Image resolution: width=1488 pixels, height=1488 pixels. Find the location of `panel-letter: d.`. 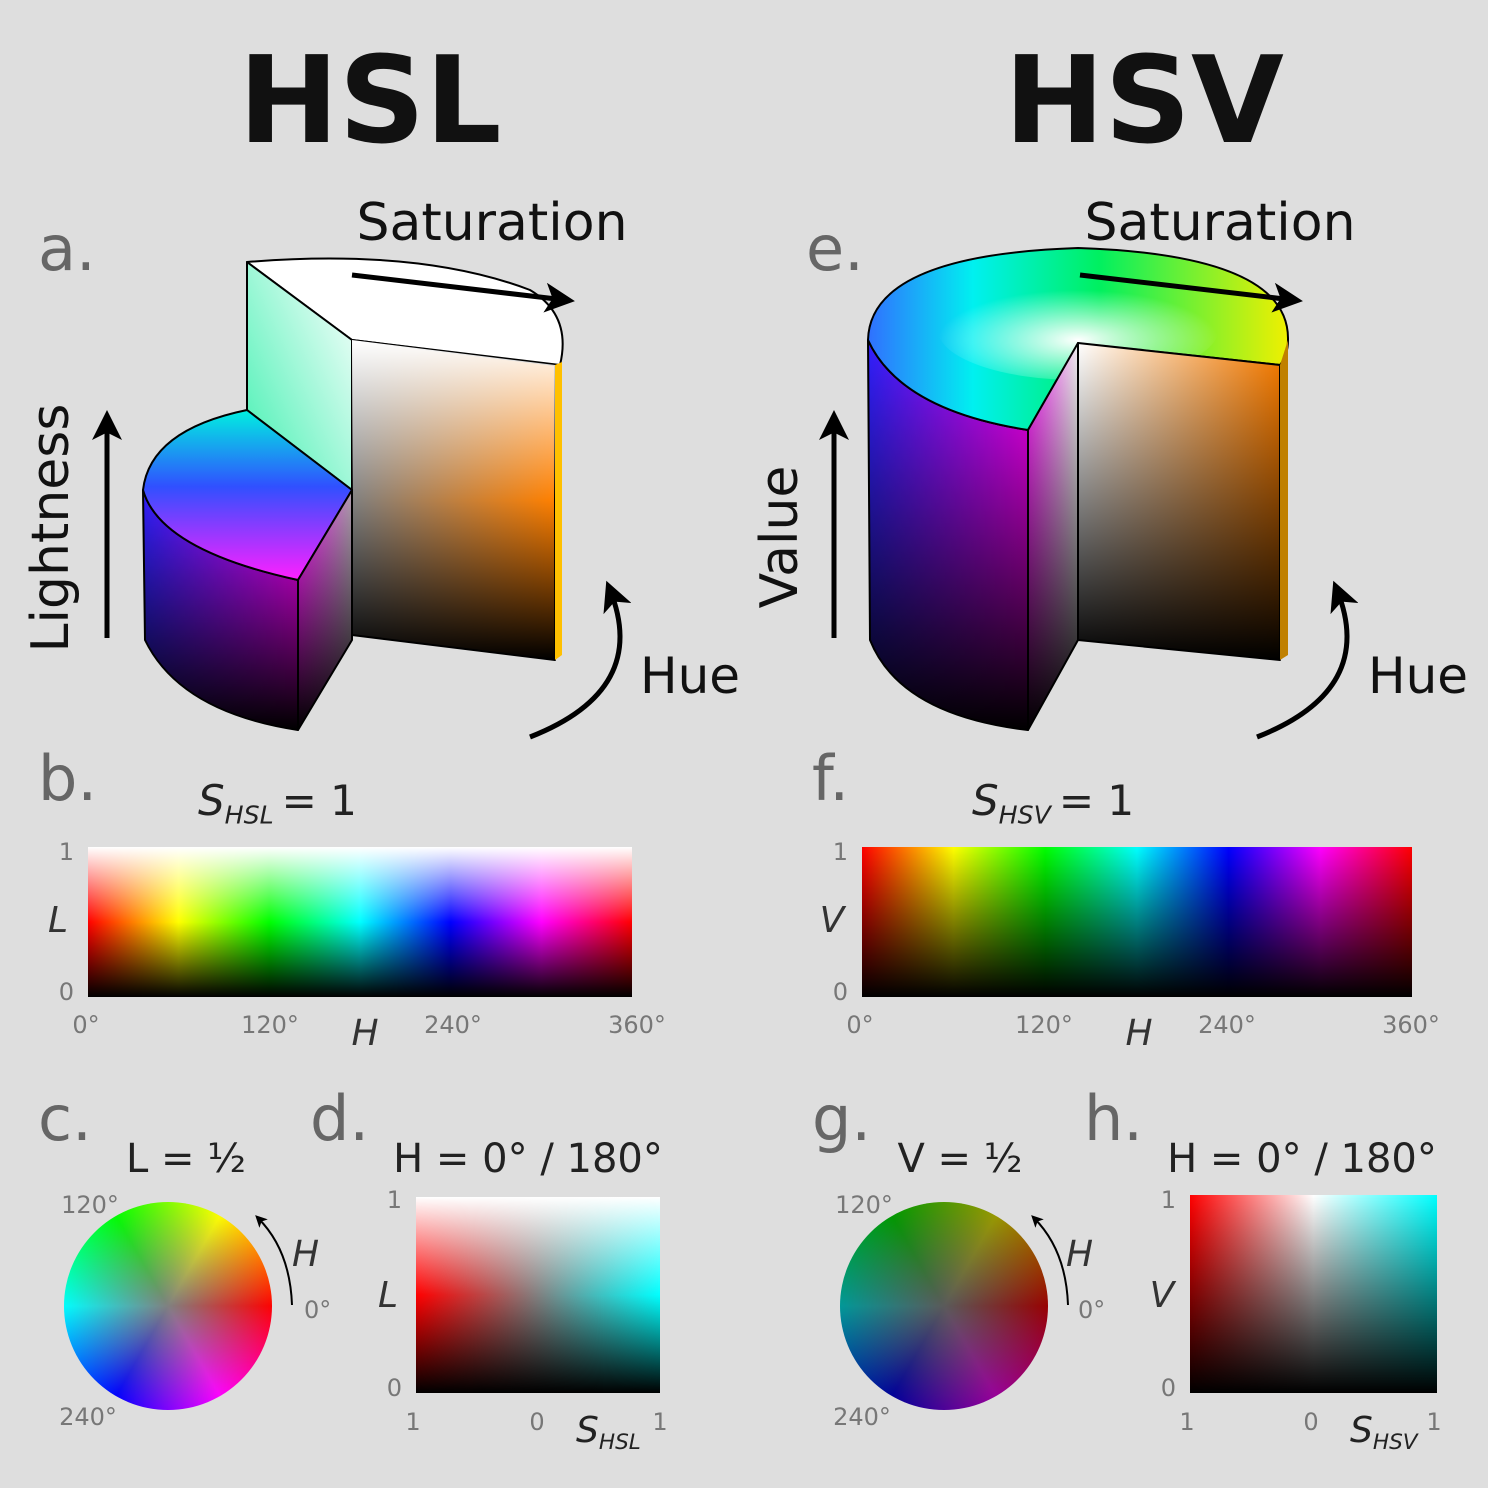

panel-letter: d. is located at coordinates (339, 1118).